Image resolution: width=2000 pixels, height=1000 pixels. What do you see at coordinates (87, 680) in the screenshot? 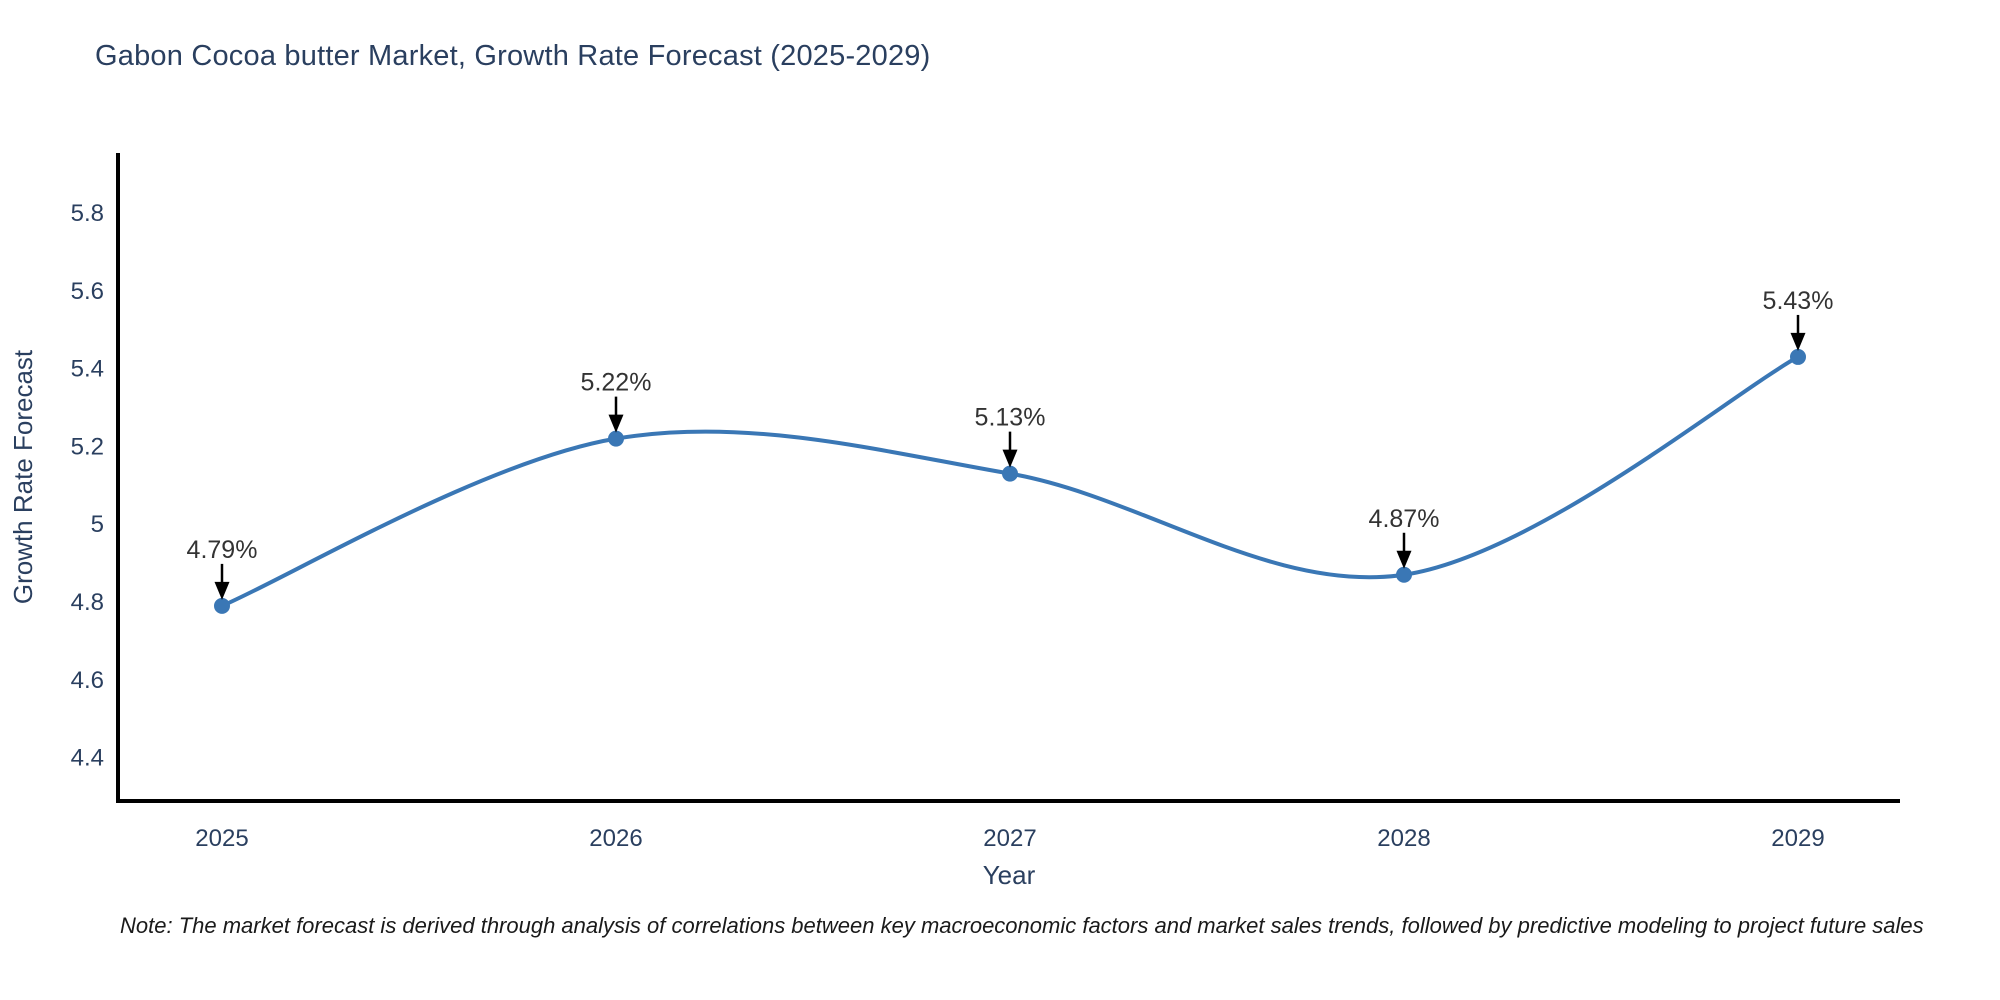
I see `y-tick-label-4.6: 4.6` at bounding box center [87, 680].